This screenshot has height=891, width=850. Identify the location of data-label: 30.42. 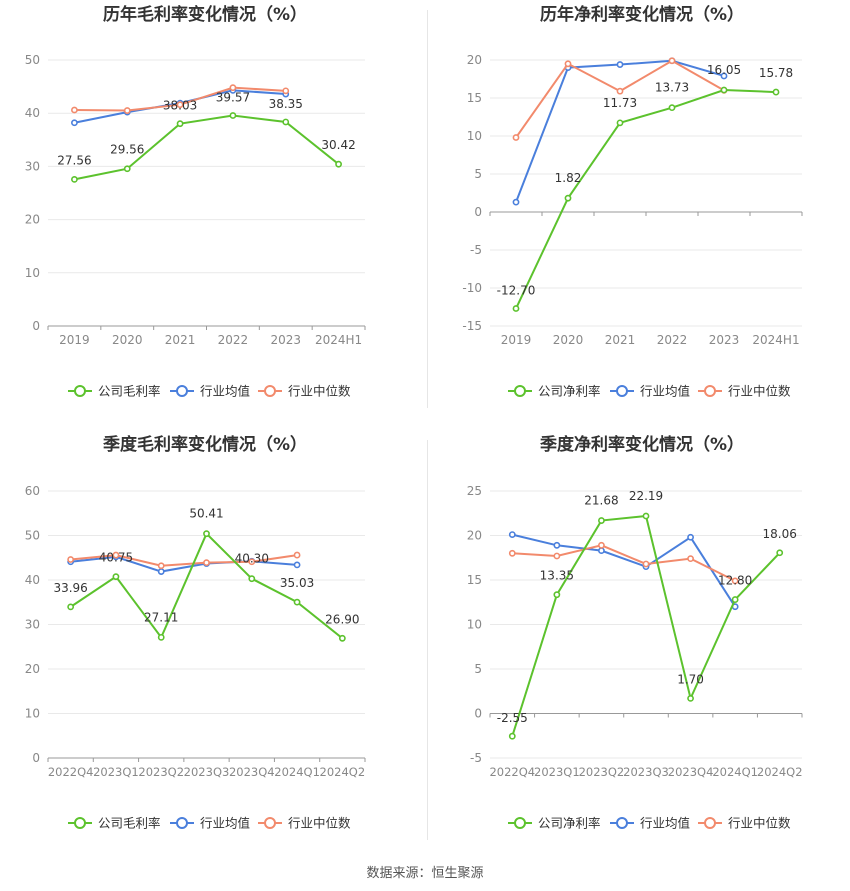
(338, 145).